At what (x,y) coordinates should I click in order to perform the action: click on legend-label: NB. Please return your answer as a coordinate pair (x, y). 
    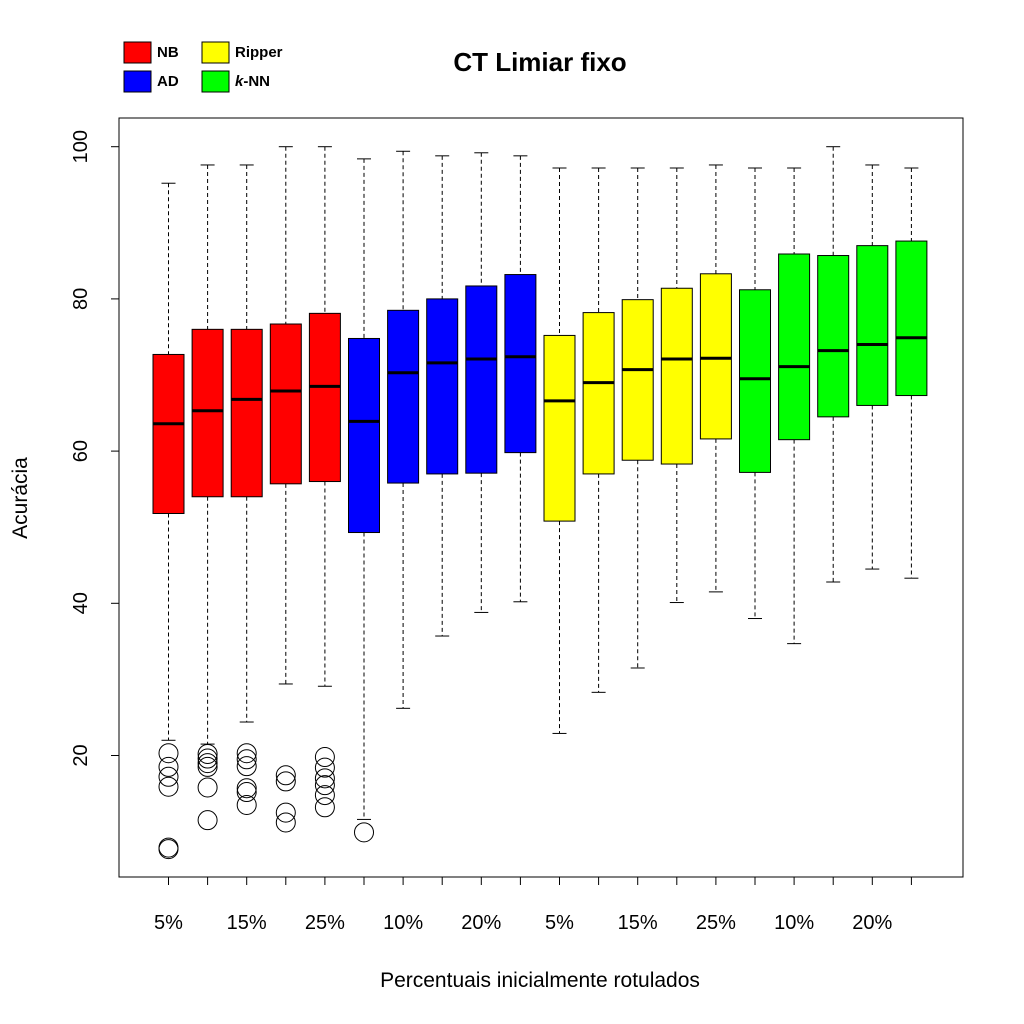
    Looking at the image, I should click on (168, 52).